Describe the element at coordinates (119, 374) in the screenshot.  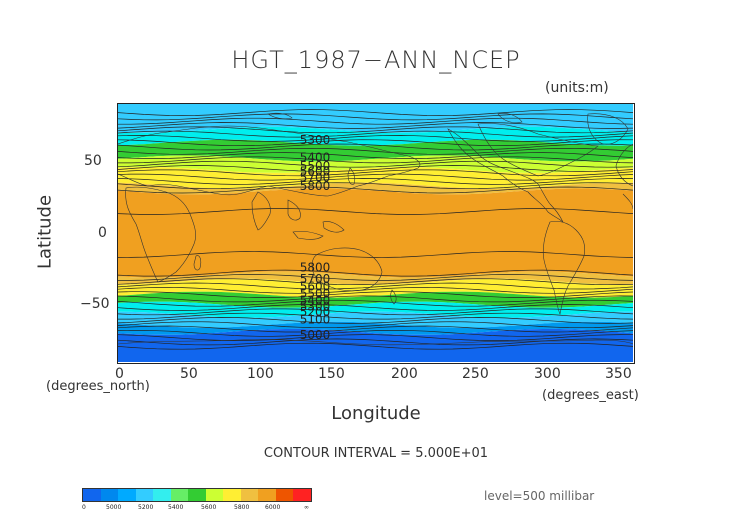
I see `x-tick-0: 0` at that location.